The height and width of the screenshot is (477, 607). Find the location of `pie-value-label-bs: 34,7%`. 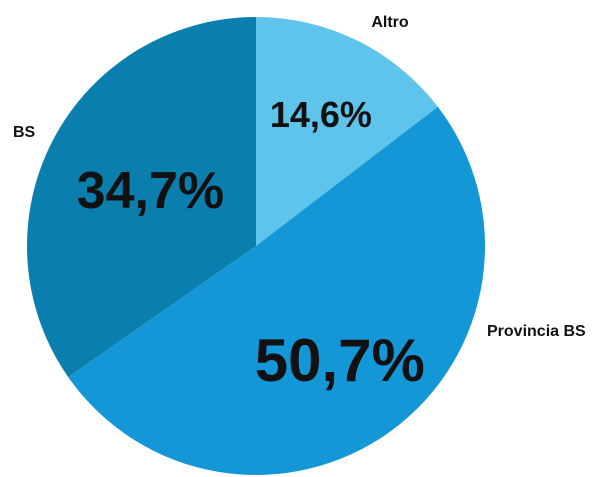

pie-value-label-bs: 34,7% is located at coordinates (150, 191).